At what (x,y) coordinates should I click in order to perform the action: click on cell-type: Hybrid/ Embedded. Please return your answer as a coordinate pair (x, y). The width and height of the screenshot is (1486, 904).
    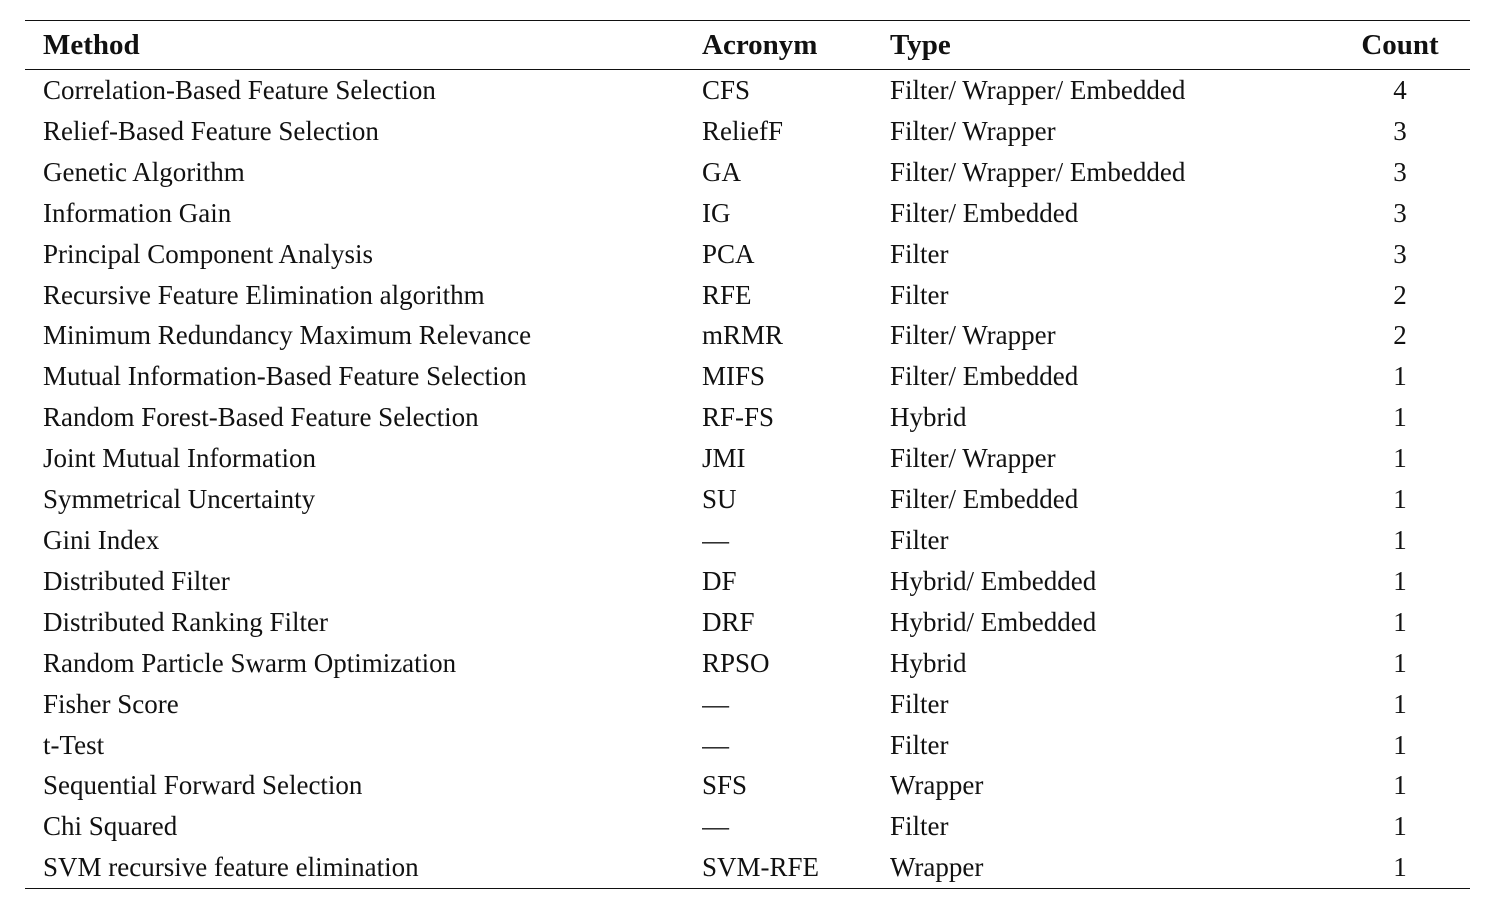
    Looking at the image, I should click on (993, 580).